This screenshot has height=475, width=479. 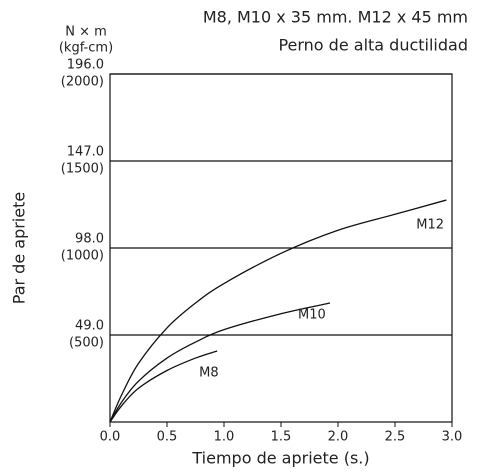 I want to click on y-tick-label: 147.0, so click(x=85, y=152).